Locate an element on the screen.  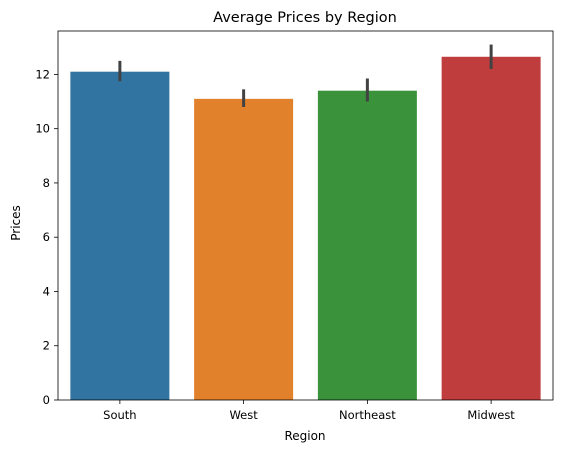
bar-west is located at coordinates (244, 249).